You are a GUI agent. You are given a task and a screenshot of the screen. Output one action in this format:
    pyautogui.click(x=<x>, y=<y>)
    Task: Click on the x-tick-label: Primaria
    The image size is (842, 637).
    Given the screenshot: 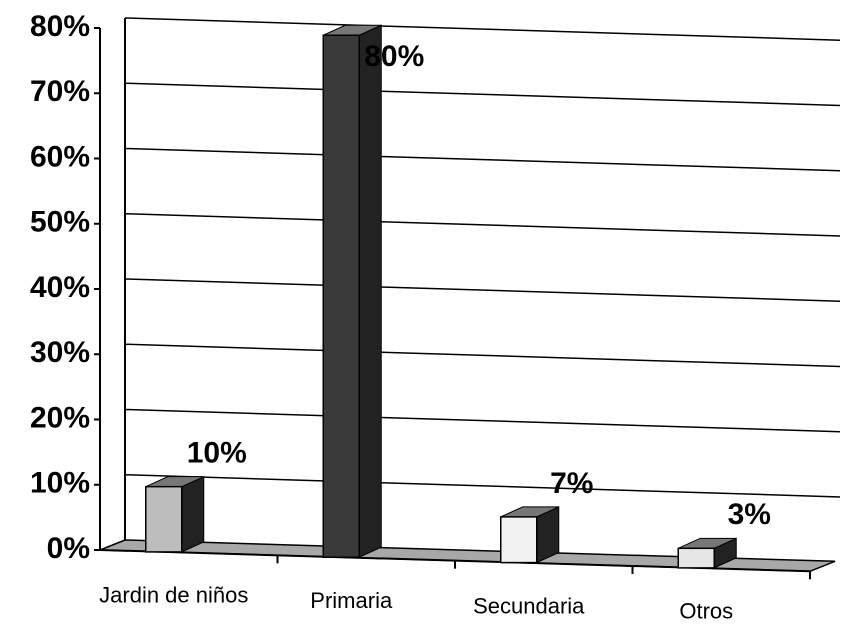 What is the action you would take?
    pyautogui.click(x=351, y=600)
    